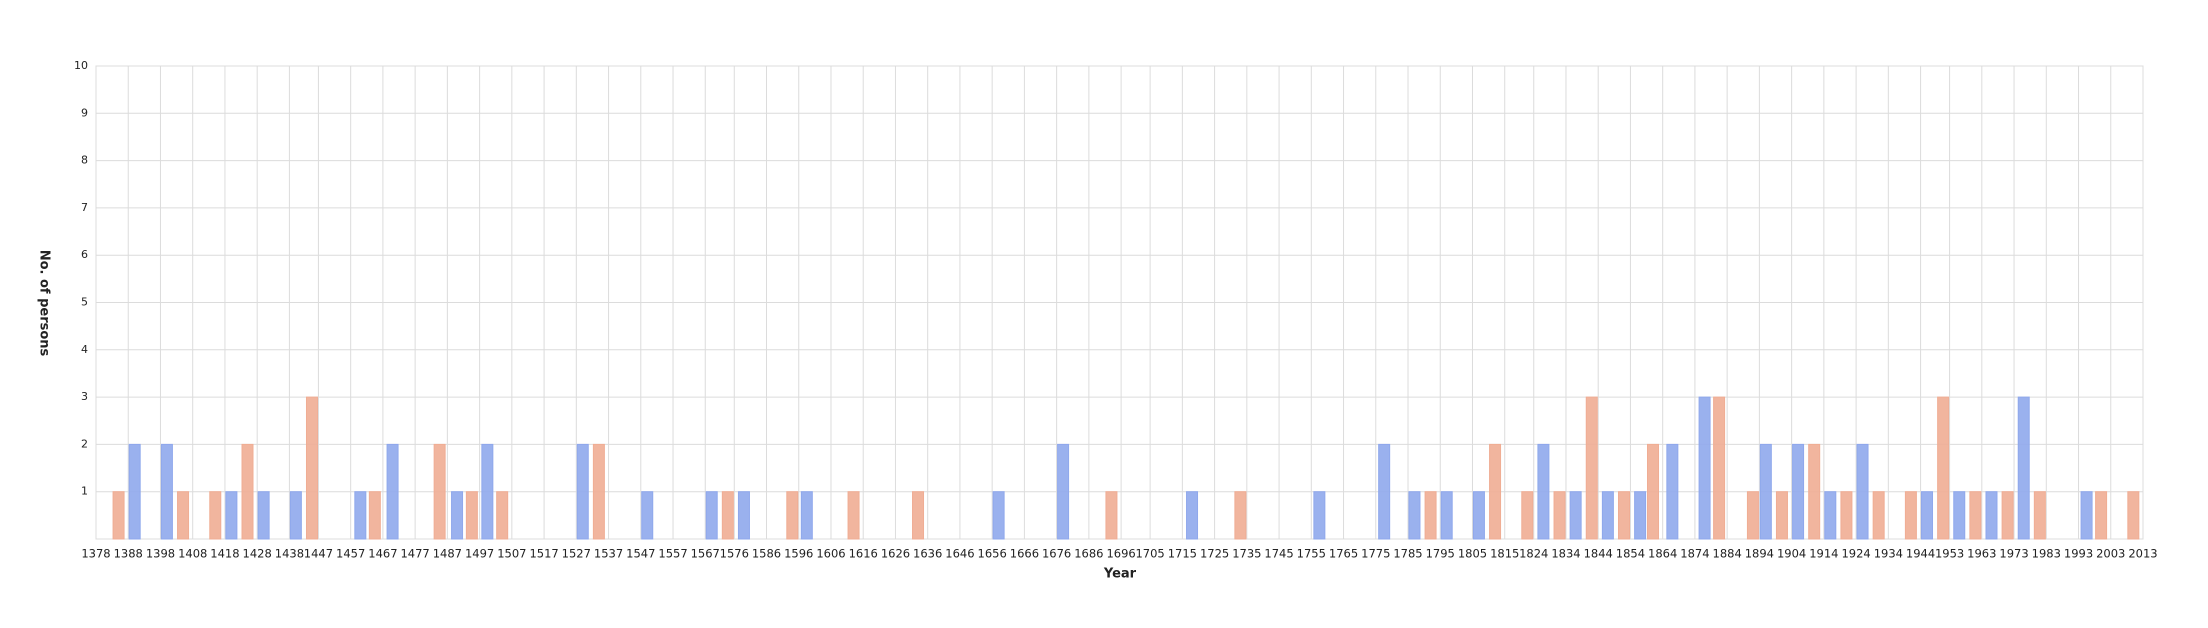  Describe the element at coordinates (1182, 554) in the screenshot. I see `x-tick-label: 1715` at that location.